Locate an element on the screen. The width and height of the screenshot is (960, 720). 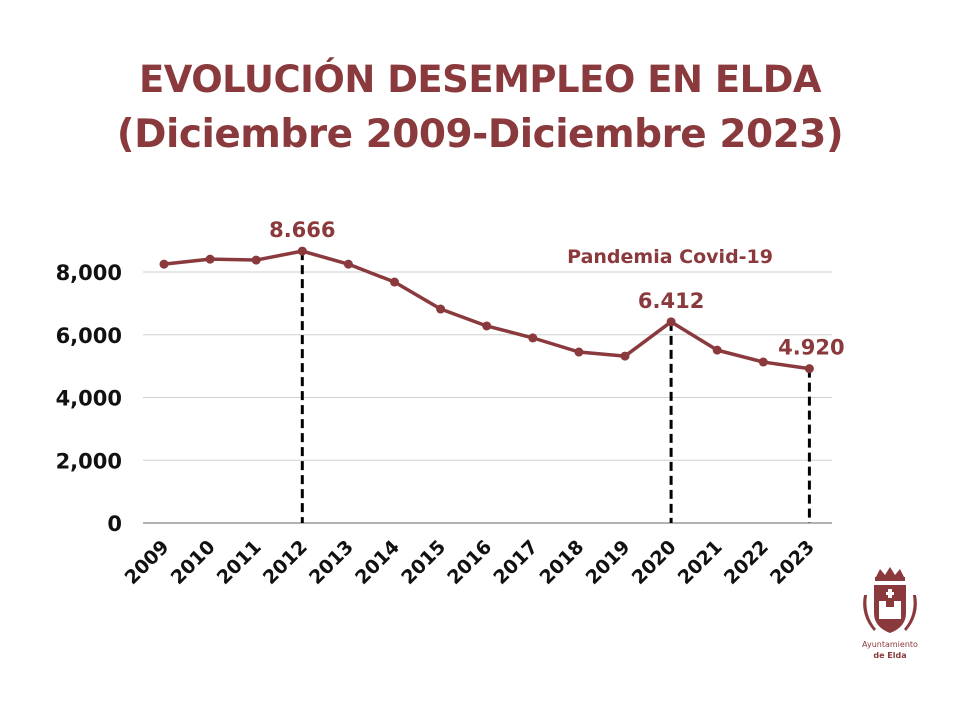
x-tick-label: 2019 is located at coordinates (608, 562).